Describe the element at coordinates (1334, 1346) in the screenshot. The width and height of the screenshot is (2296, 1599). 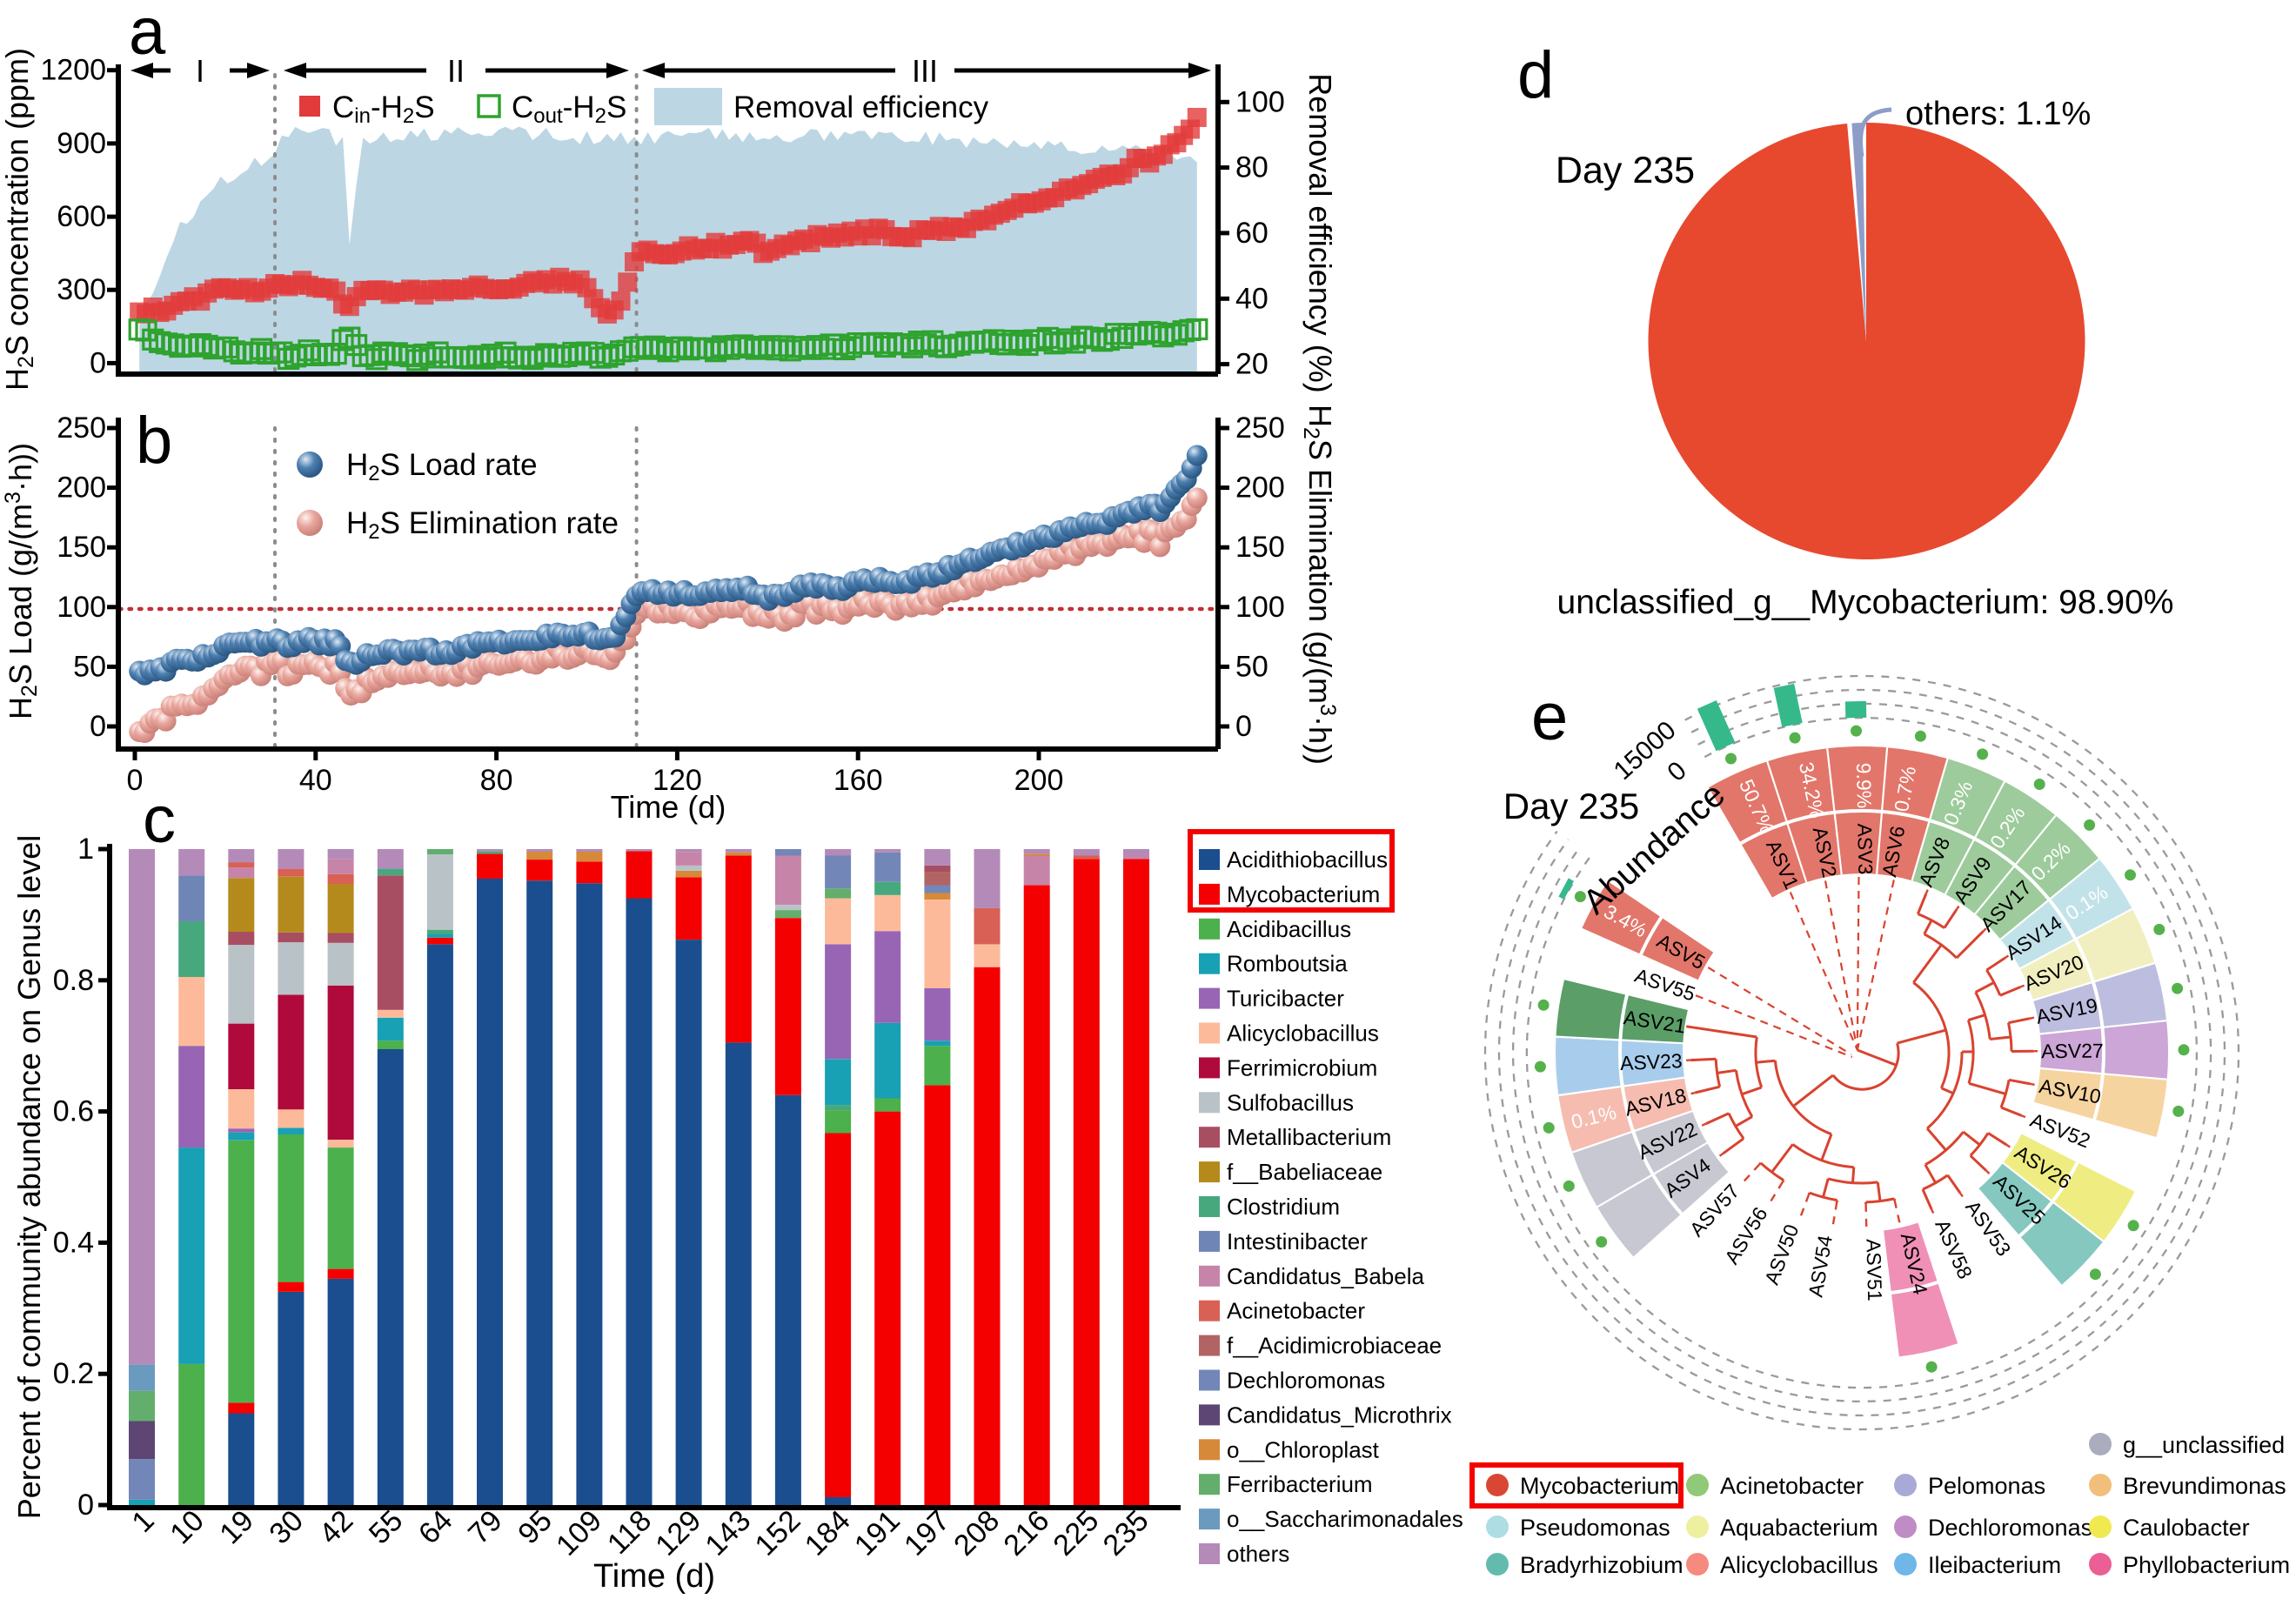
I see `svg-text: f__Acidimicrobiaceae` at that location.